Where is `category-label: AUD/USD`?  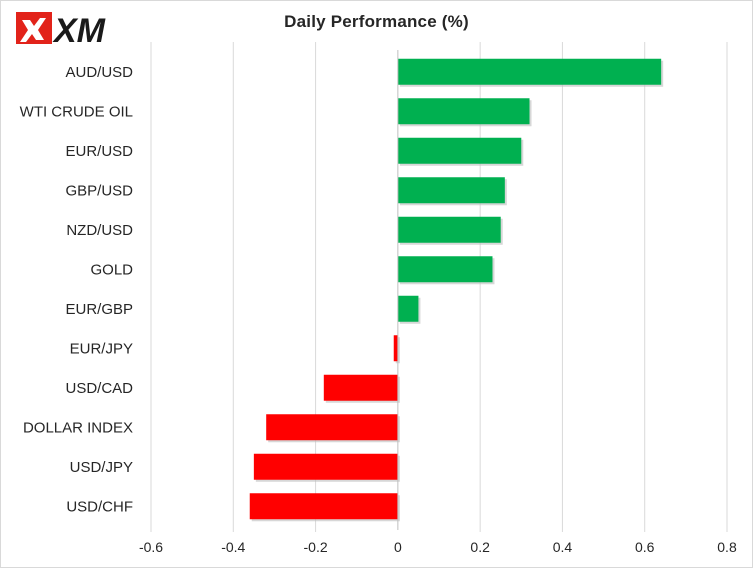
category-label: AUD/USD is located at coordinates (99, 72).